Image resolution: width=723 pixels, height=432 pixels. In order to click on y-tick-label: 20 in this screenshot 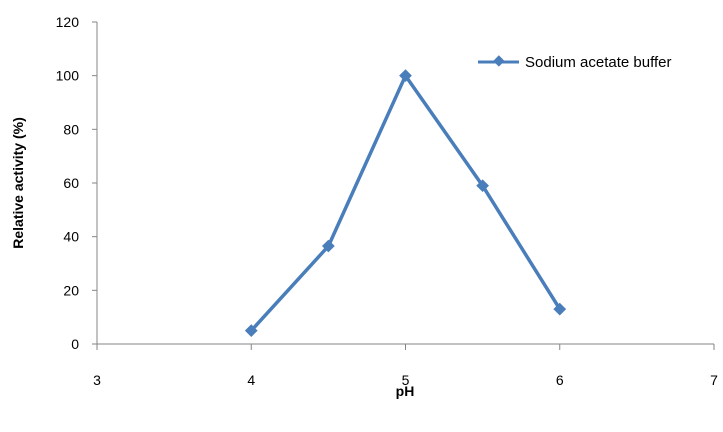, I will do `click(71, 290)`.